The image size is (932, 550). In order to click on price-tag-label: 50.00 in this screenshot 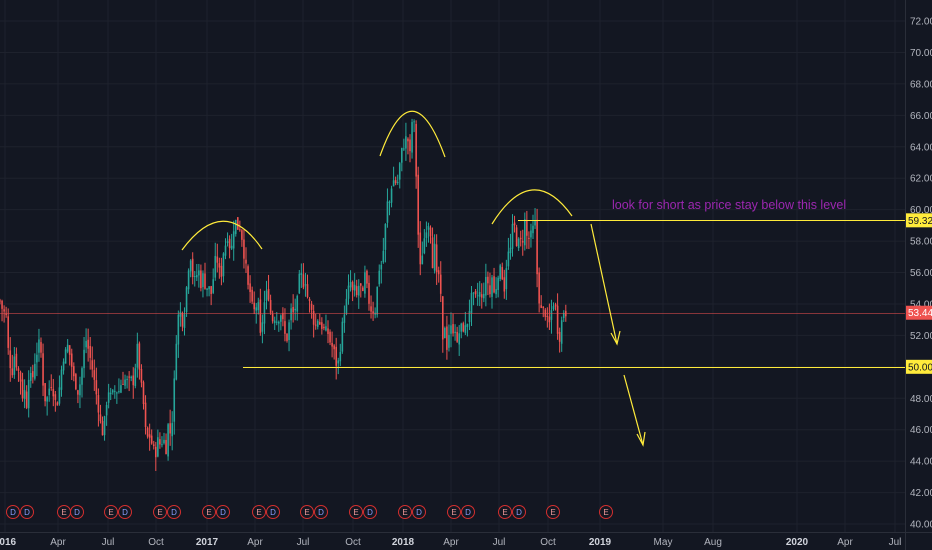, I will do `click(920, 367)`.